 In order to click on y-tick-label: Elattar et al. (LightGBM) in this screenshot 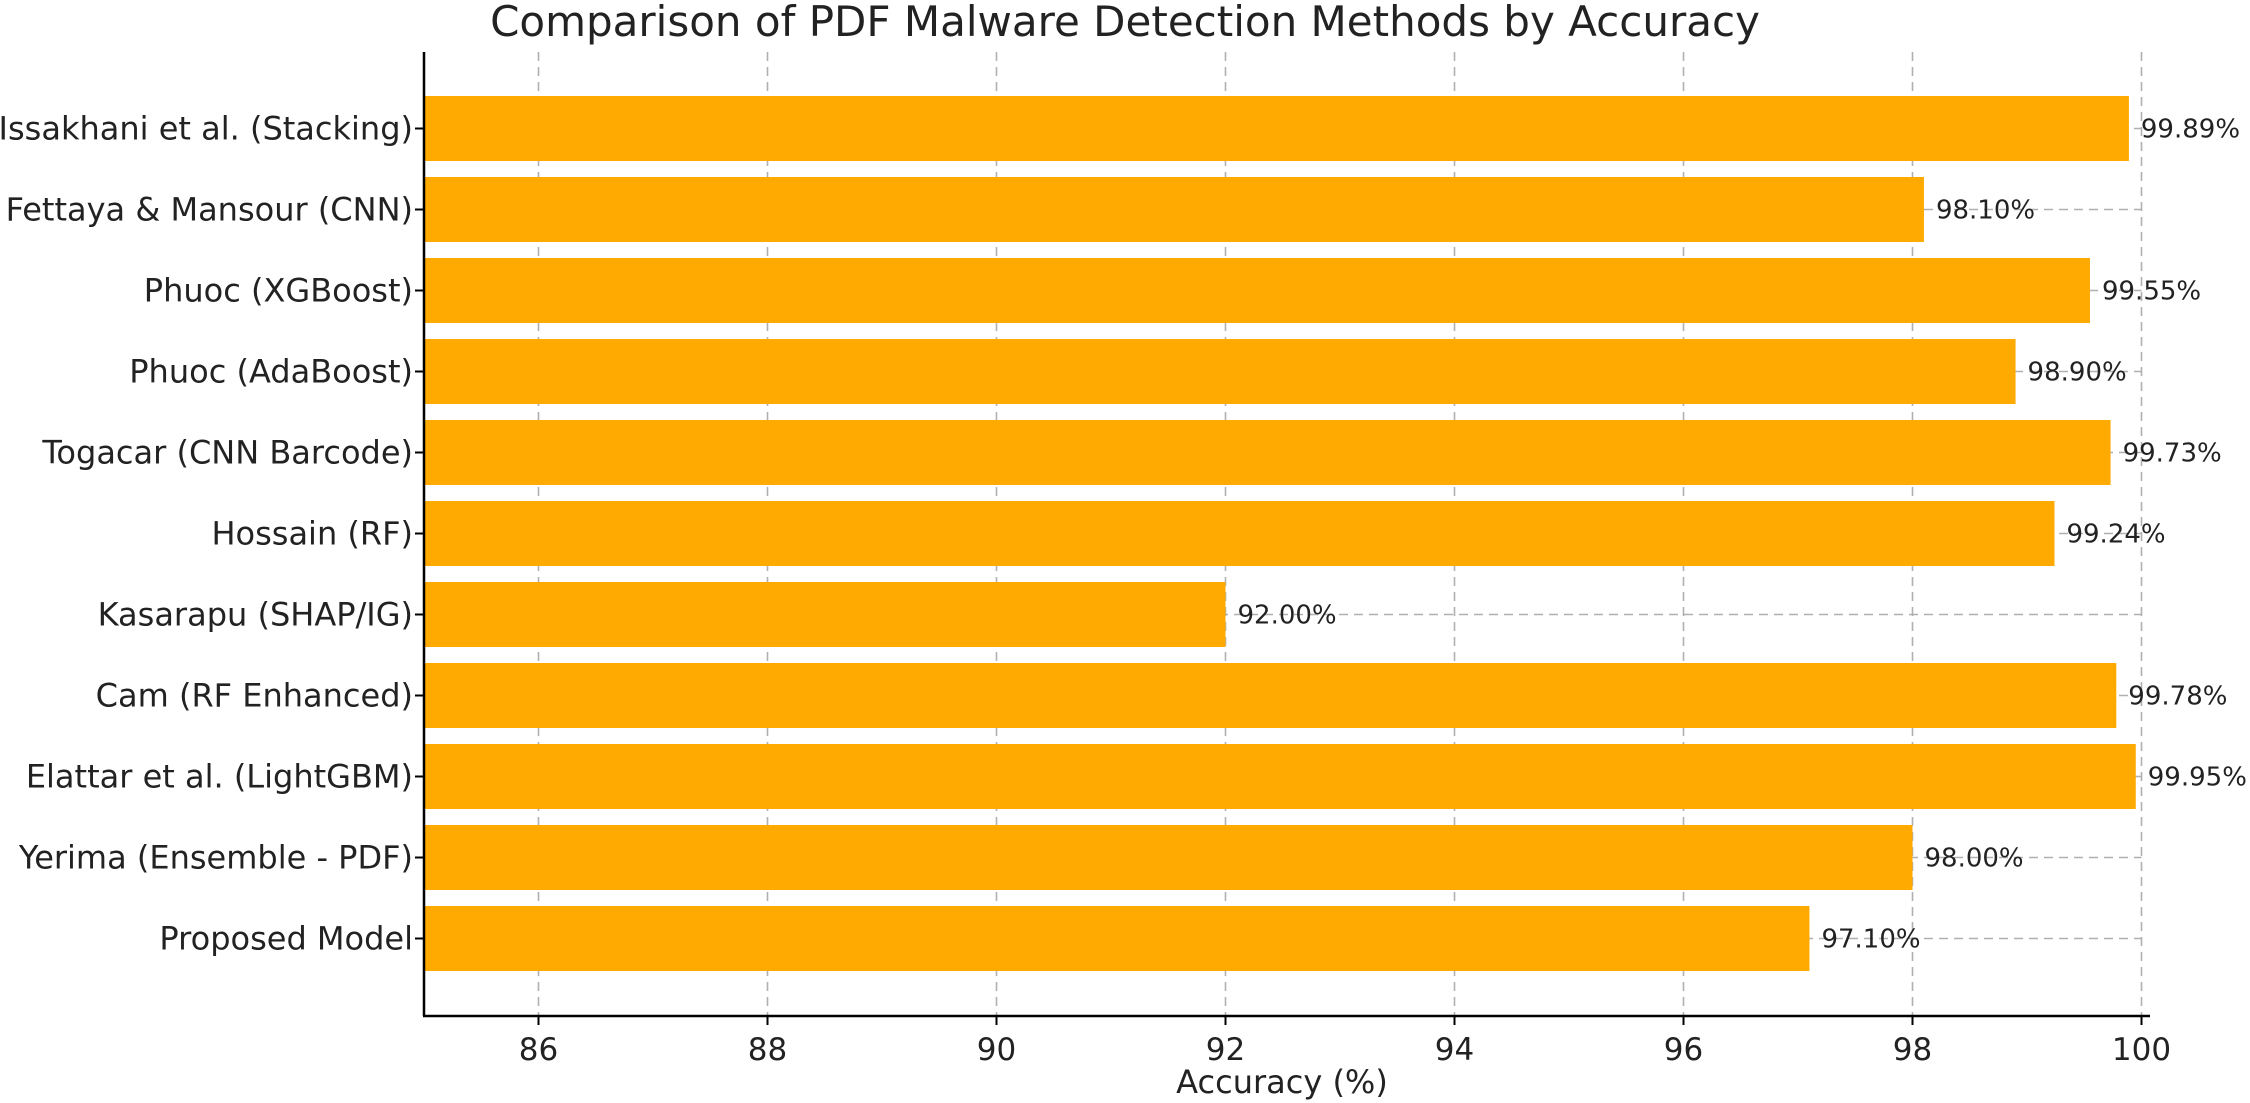, I will do `click(219, 777)`.